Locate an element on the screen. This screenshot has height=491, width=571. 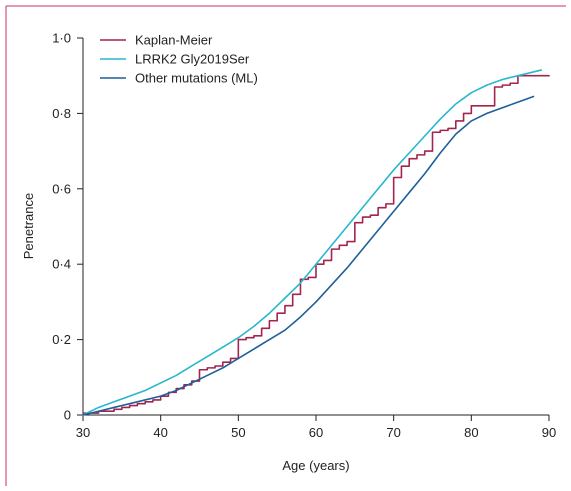
y-axis-title: Penetrance is located at coordinates (28, 226).